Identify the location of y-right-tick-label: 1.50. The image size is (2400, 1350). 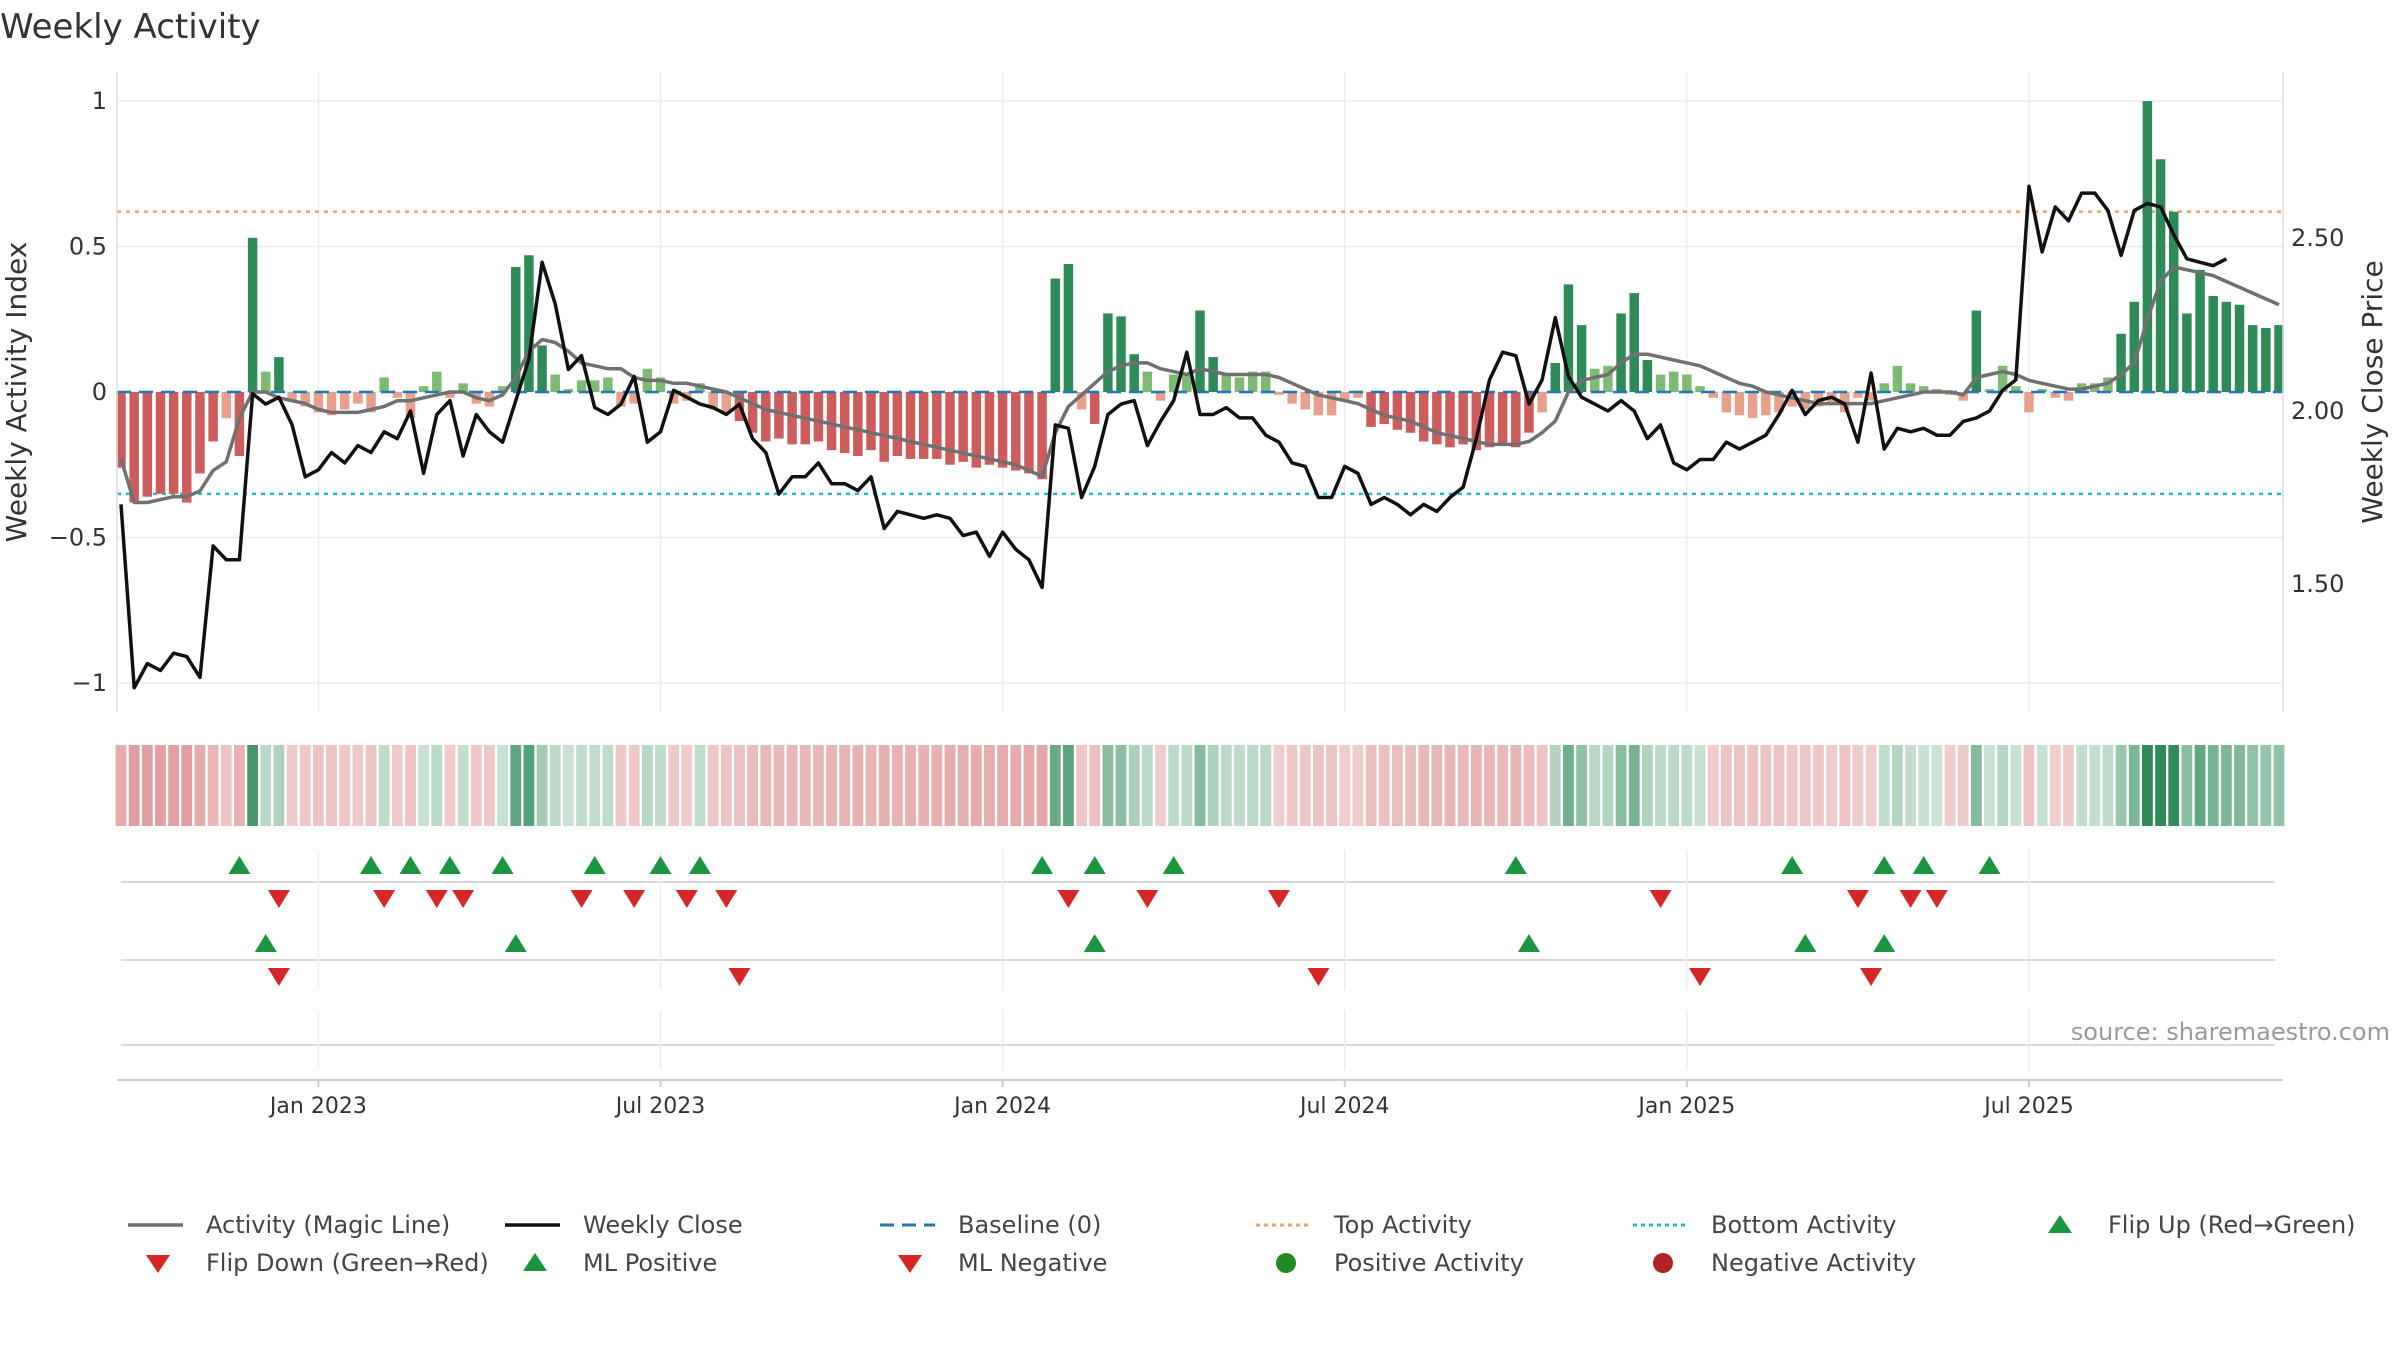
(2317, 584).